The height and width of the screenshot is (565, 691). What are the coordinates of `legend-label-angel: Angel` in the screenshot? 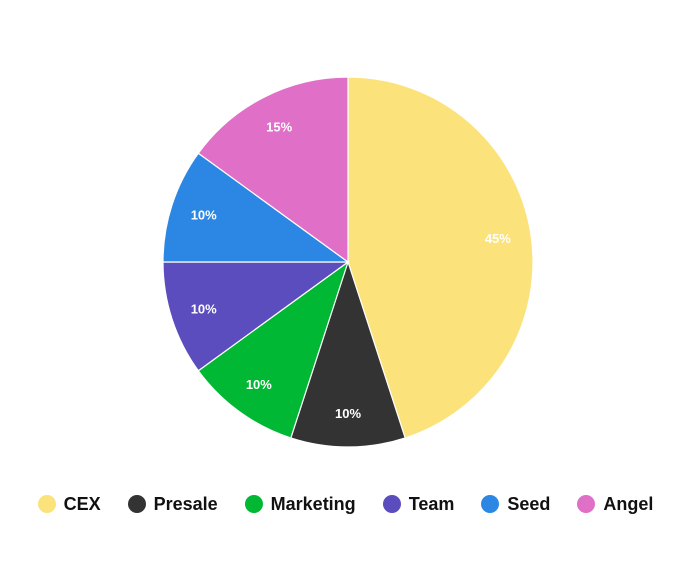 It's located at (628, 503).